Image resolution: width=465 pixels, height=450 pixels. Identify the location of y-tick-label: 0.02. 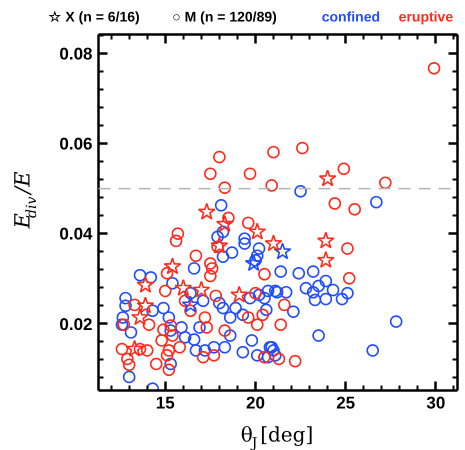
(76, 324).